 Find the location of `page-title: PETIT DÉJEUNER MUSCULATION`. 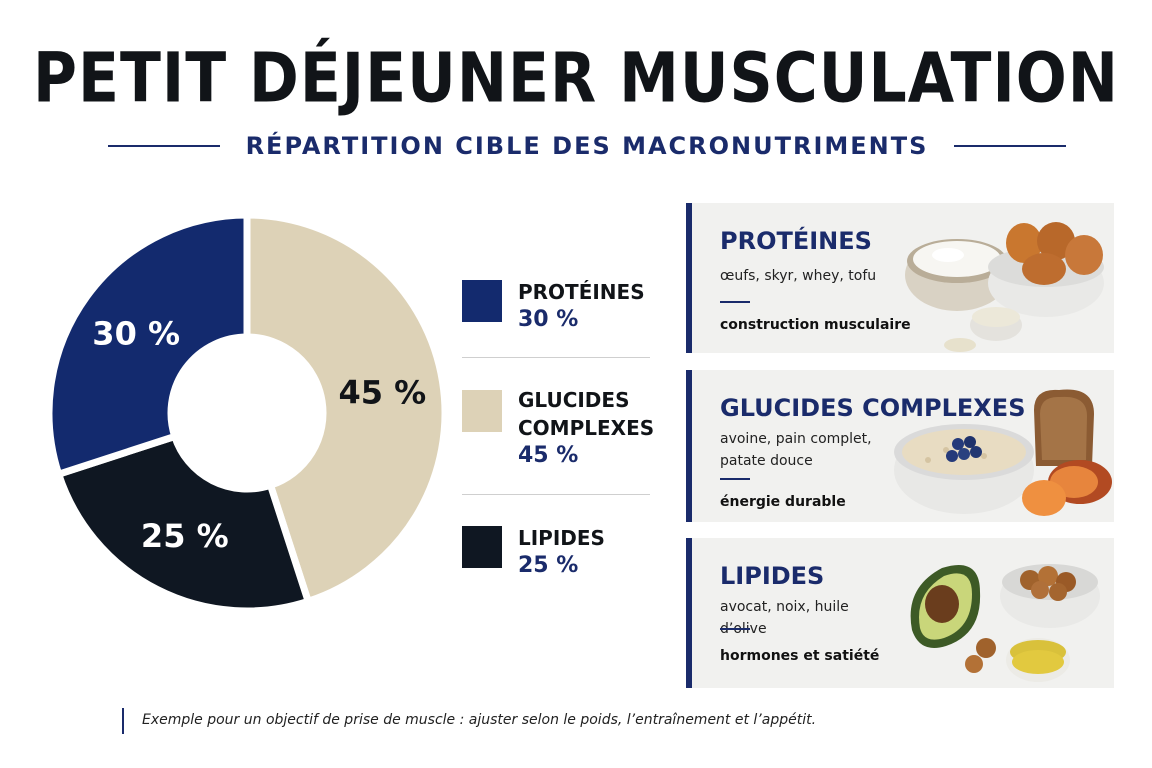

page-title: PETIT DÉJEUNER MUSCULATION is located at coordinates (576, 78).